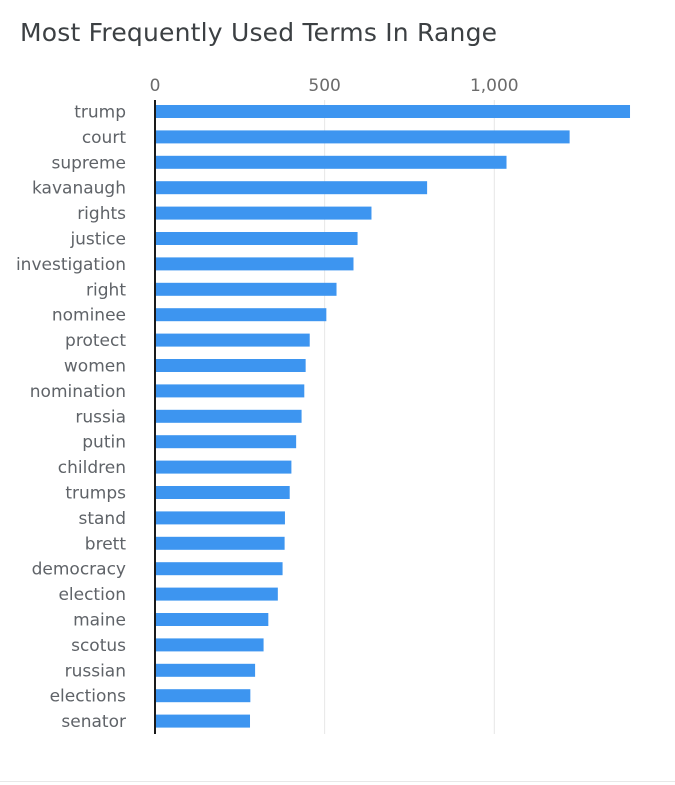 This screenshot has width=675, height=785. I want to click on category-label-nominee: nominee, so click(89, 316).